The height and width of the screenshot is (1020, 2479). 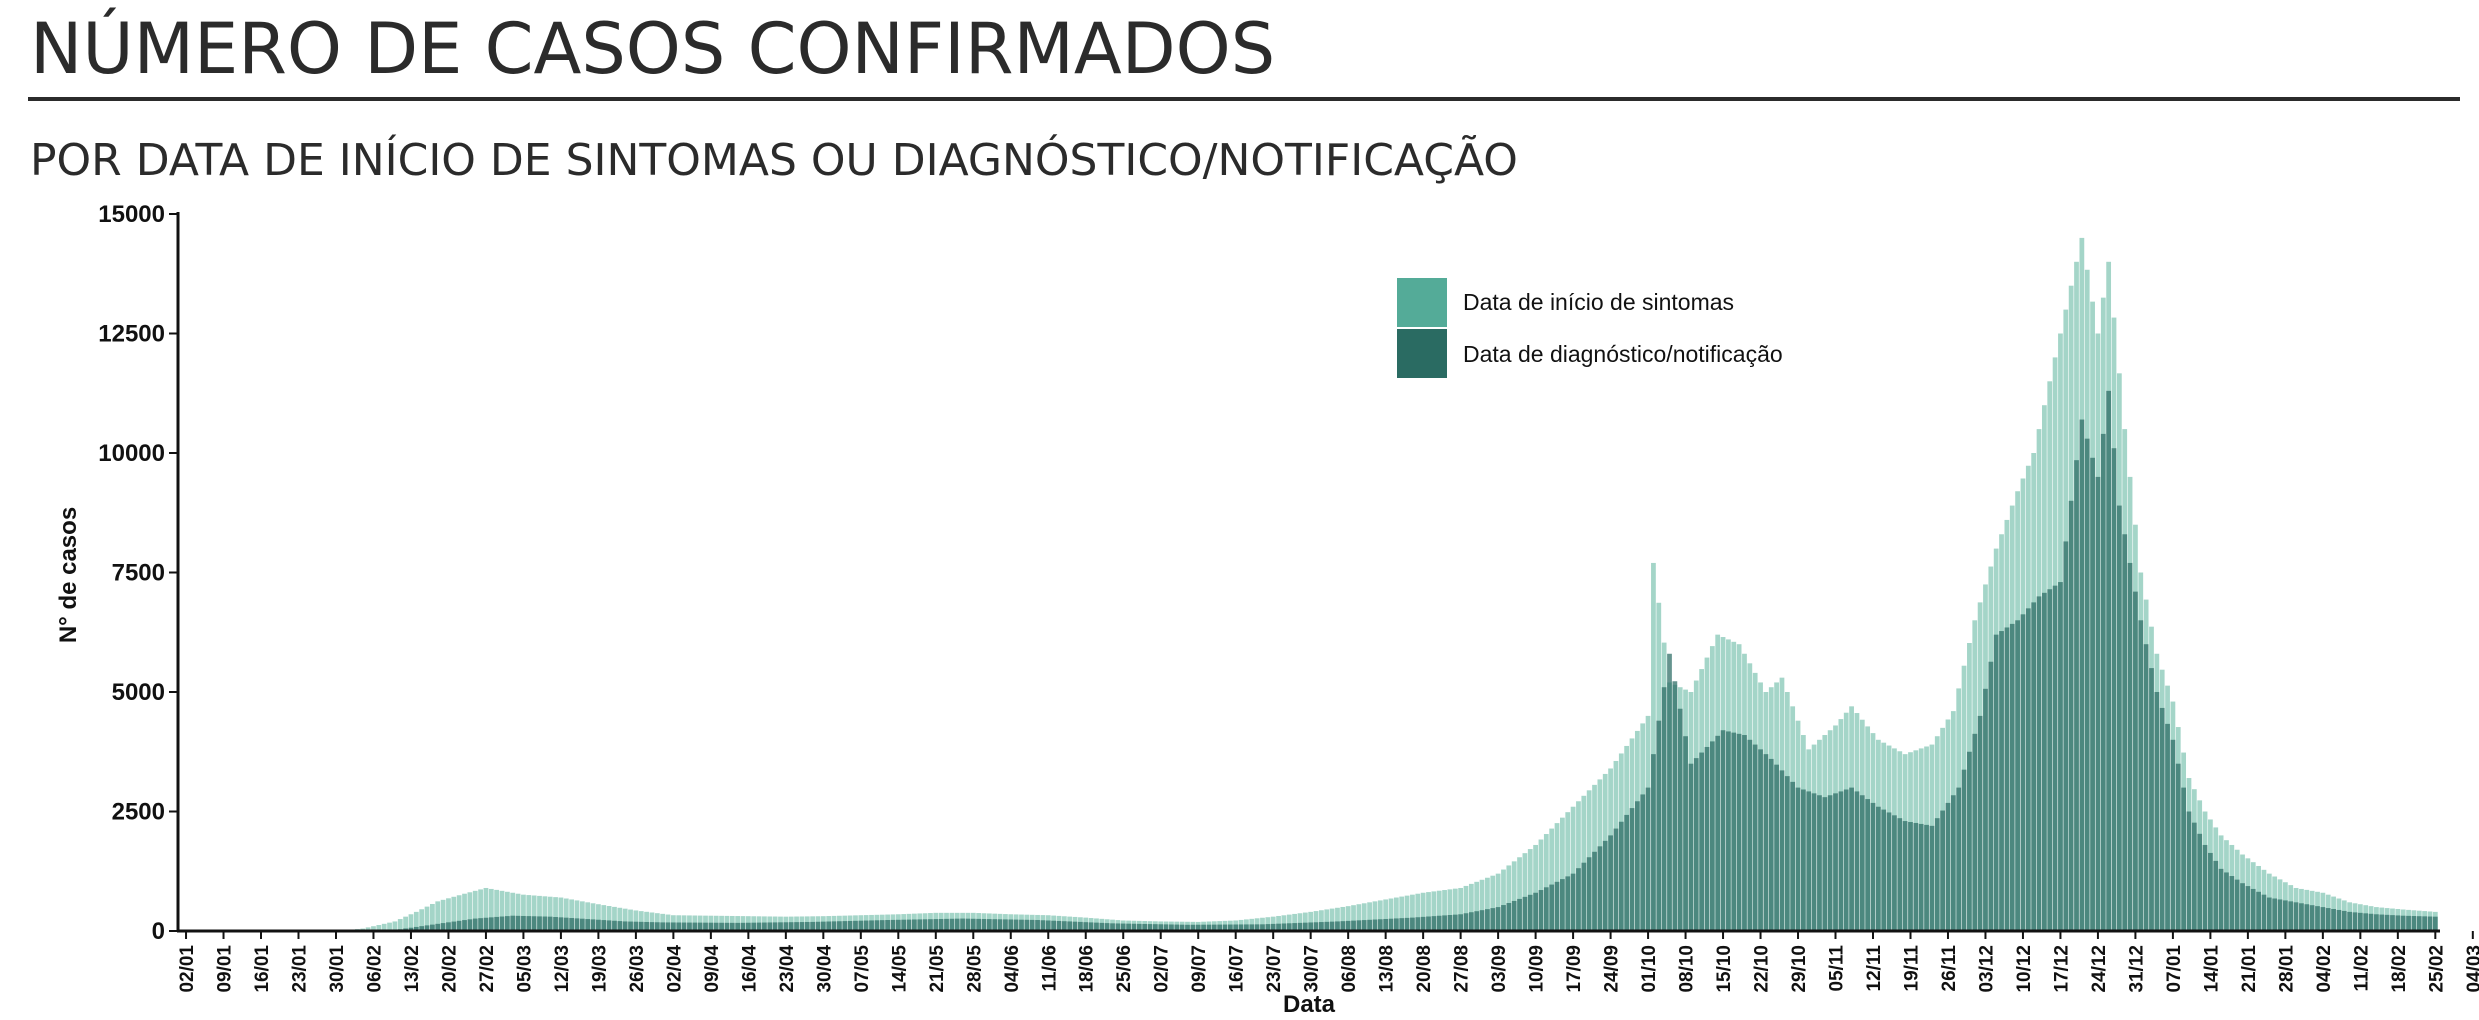 What do you see at coordinates (1724, 969) in the screenshot?
I see `x-tick-label: 15/10` at bounding box center [1724, 969].